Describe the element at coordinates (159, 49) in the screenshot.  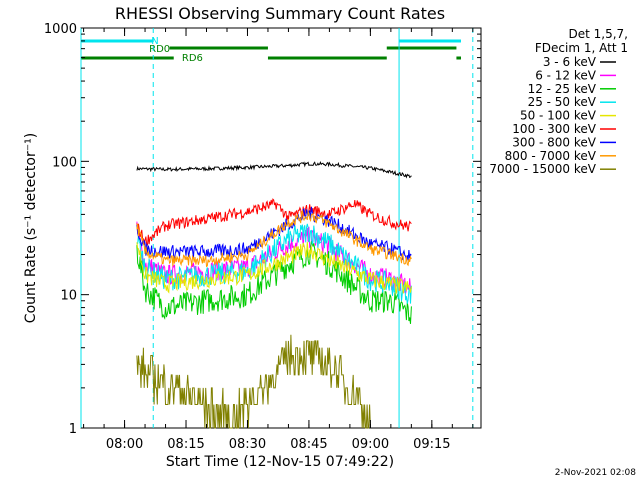
I see `state-label-rd0: RD0` at that location.